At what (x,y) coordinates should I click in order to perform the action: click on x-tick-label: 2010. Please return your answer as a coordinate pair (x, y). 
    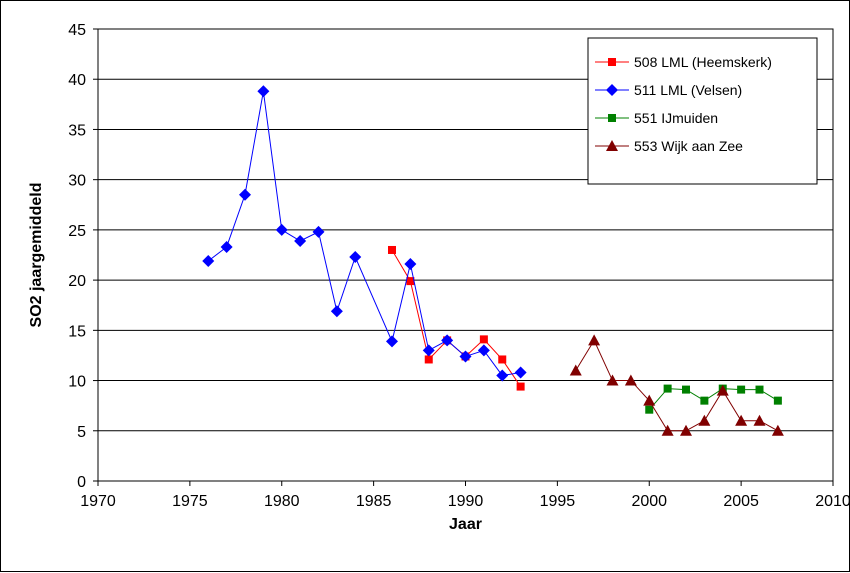
    Looking at the image, I should click on (832, 501).